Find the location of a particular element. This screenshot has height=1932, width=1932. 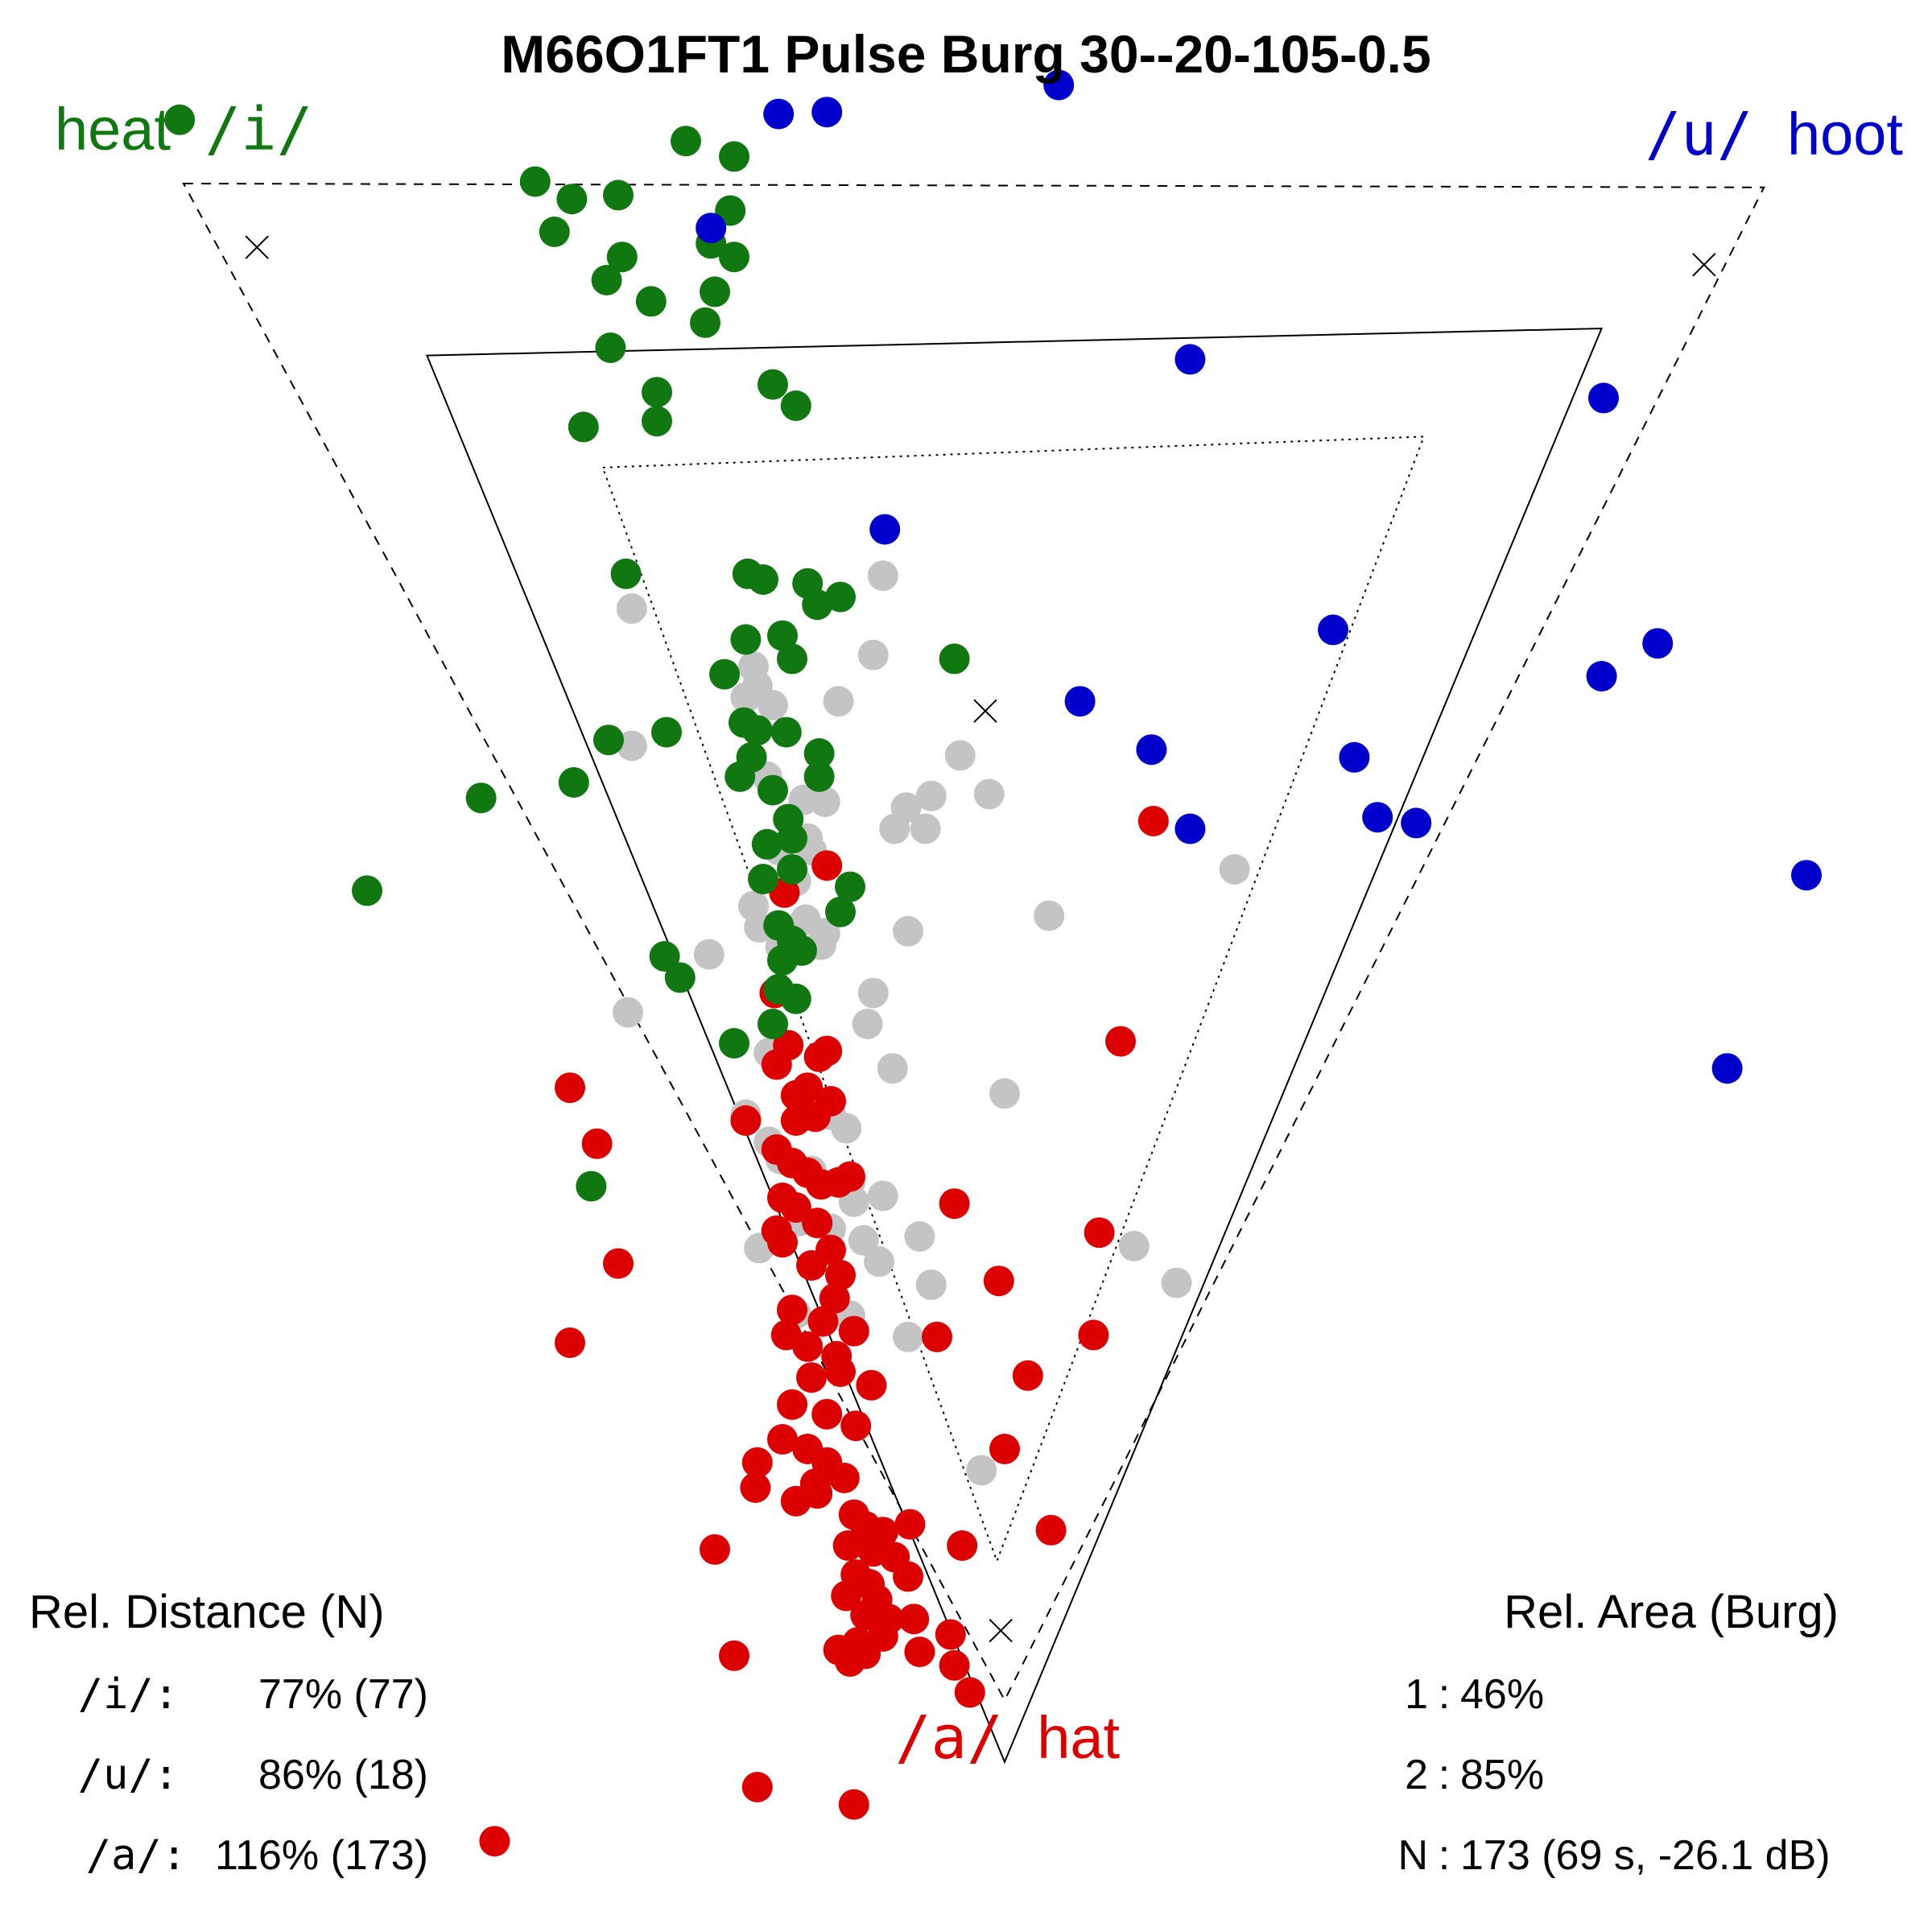

rel-distance-value-i: 77% (77) is located at coordinates (343, 1694).